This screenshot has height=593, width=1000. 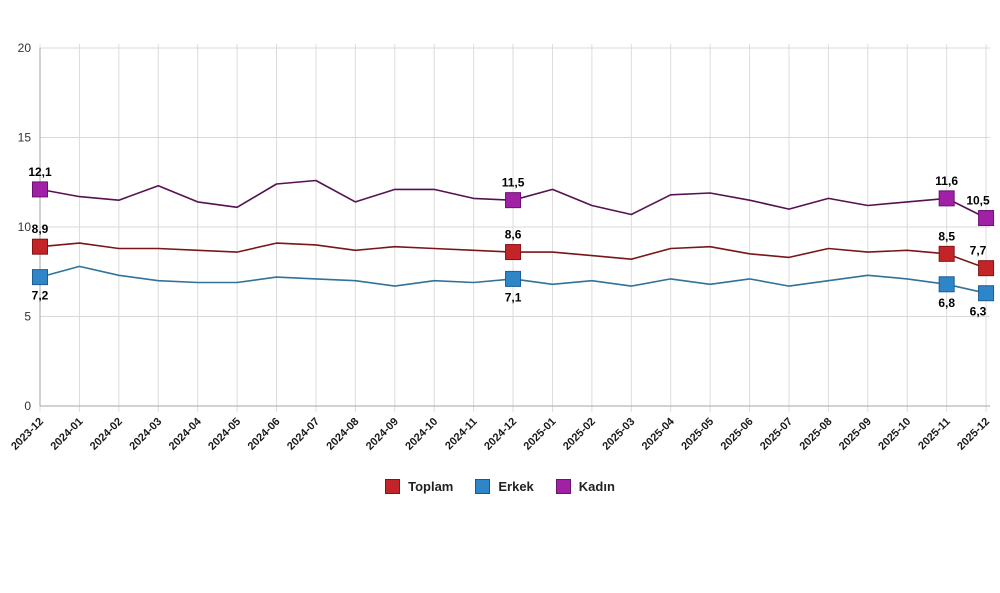 I want to click on data-label-erkek-2024-12: 7,1, so click(x=513, y=297).